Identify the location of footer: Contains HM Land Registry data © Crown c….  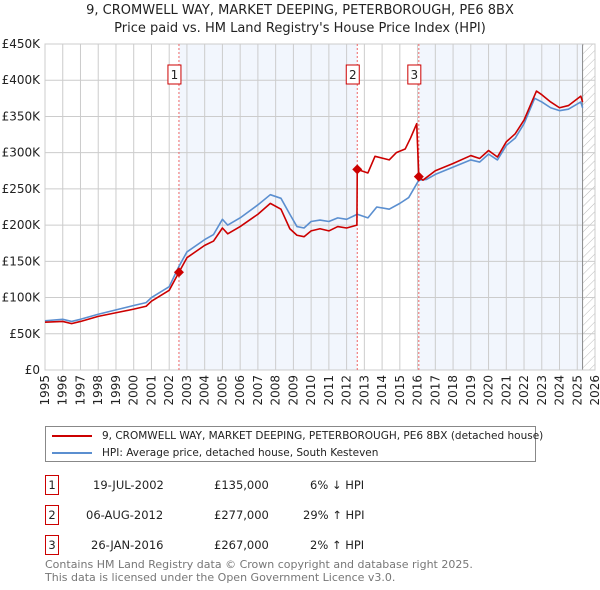
(259, 571).